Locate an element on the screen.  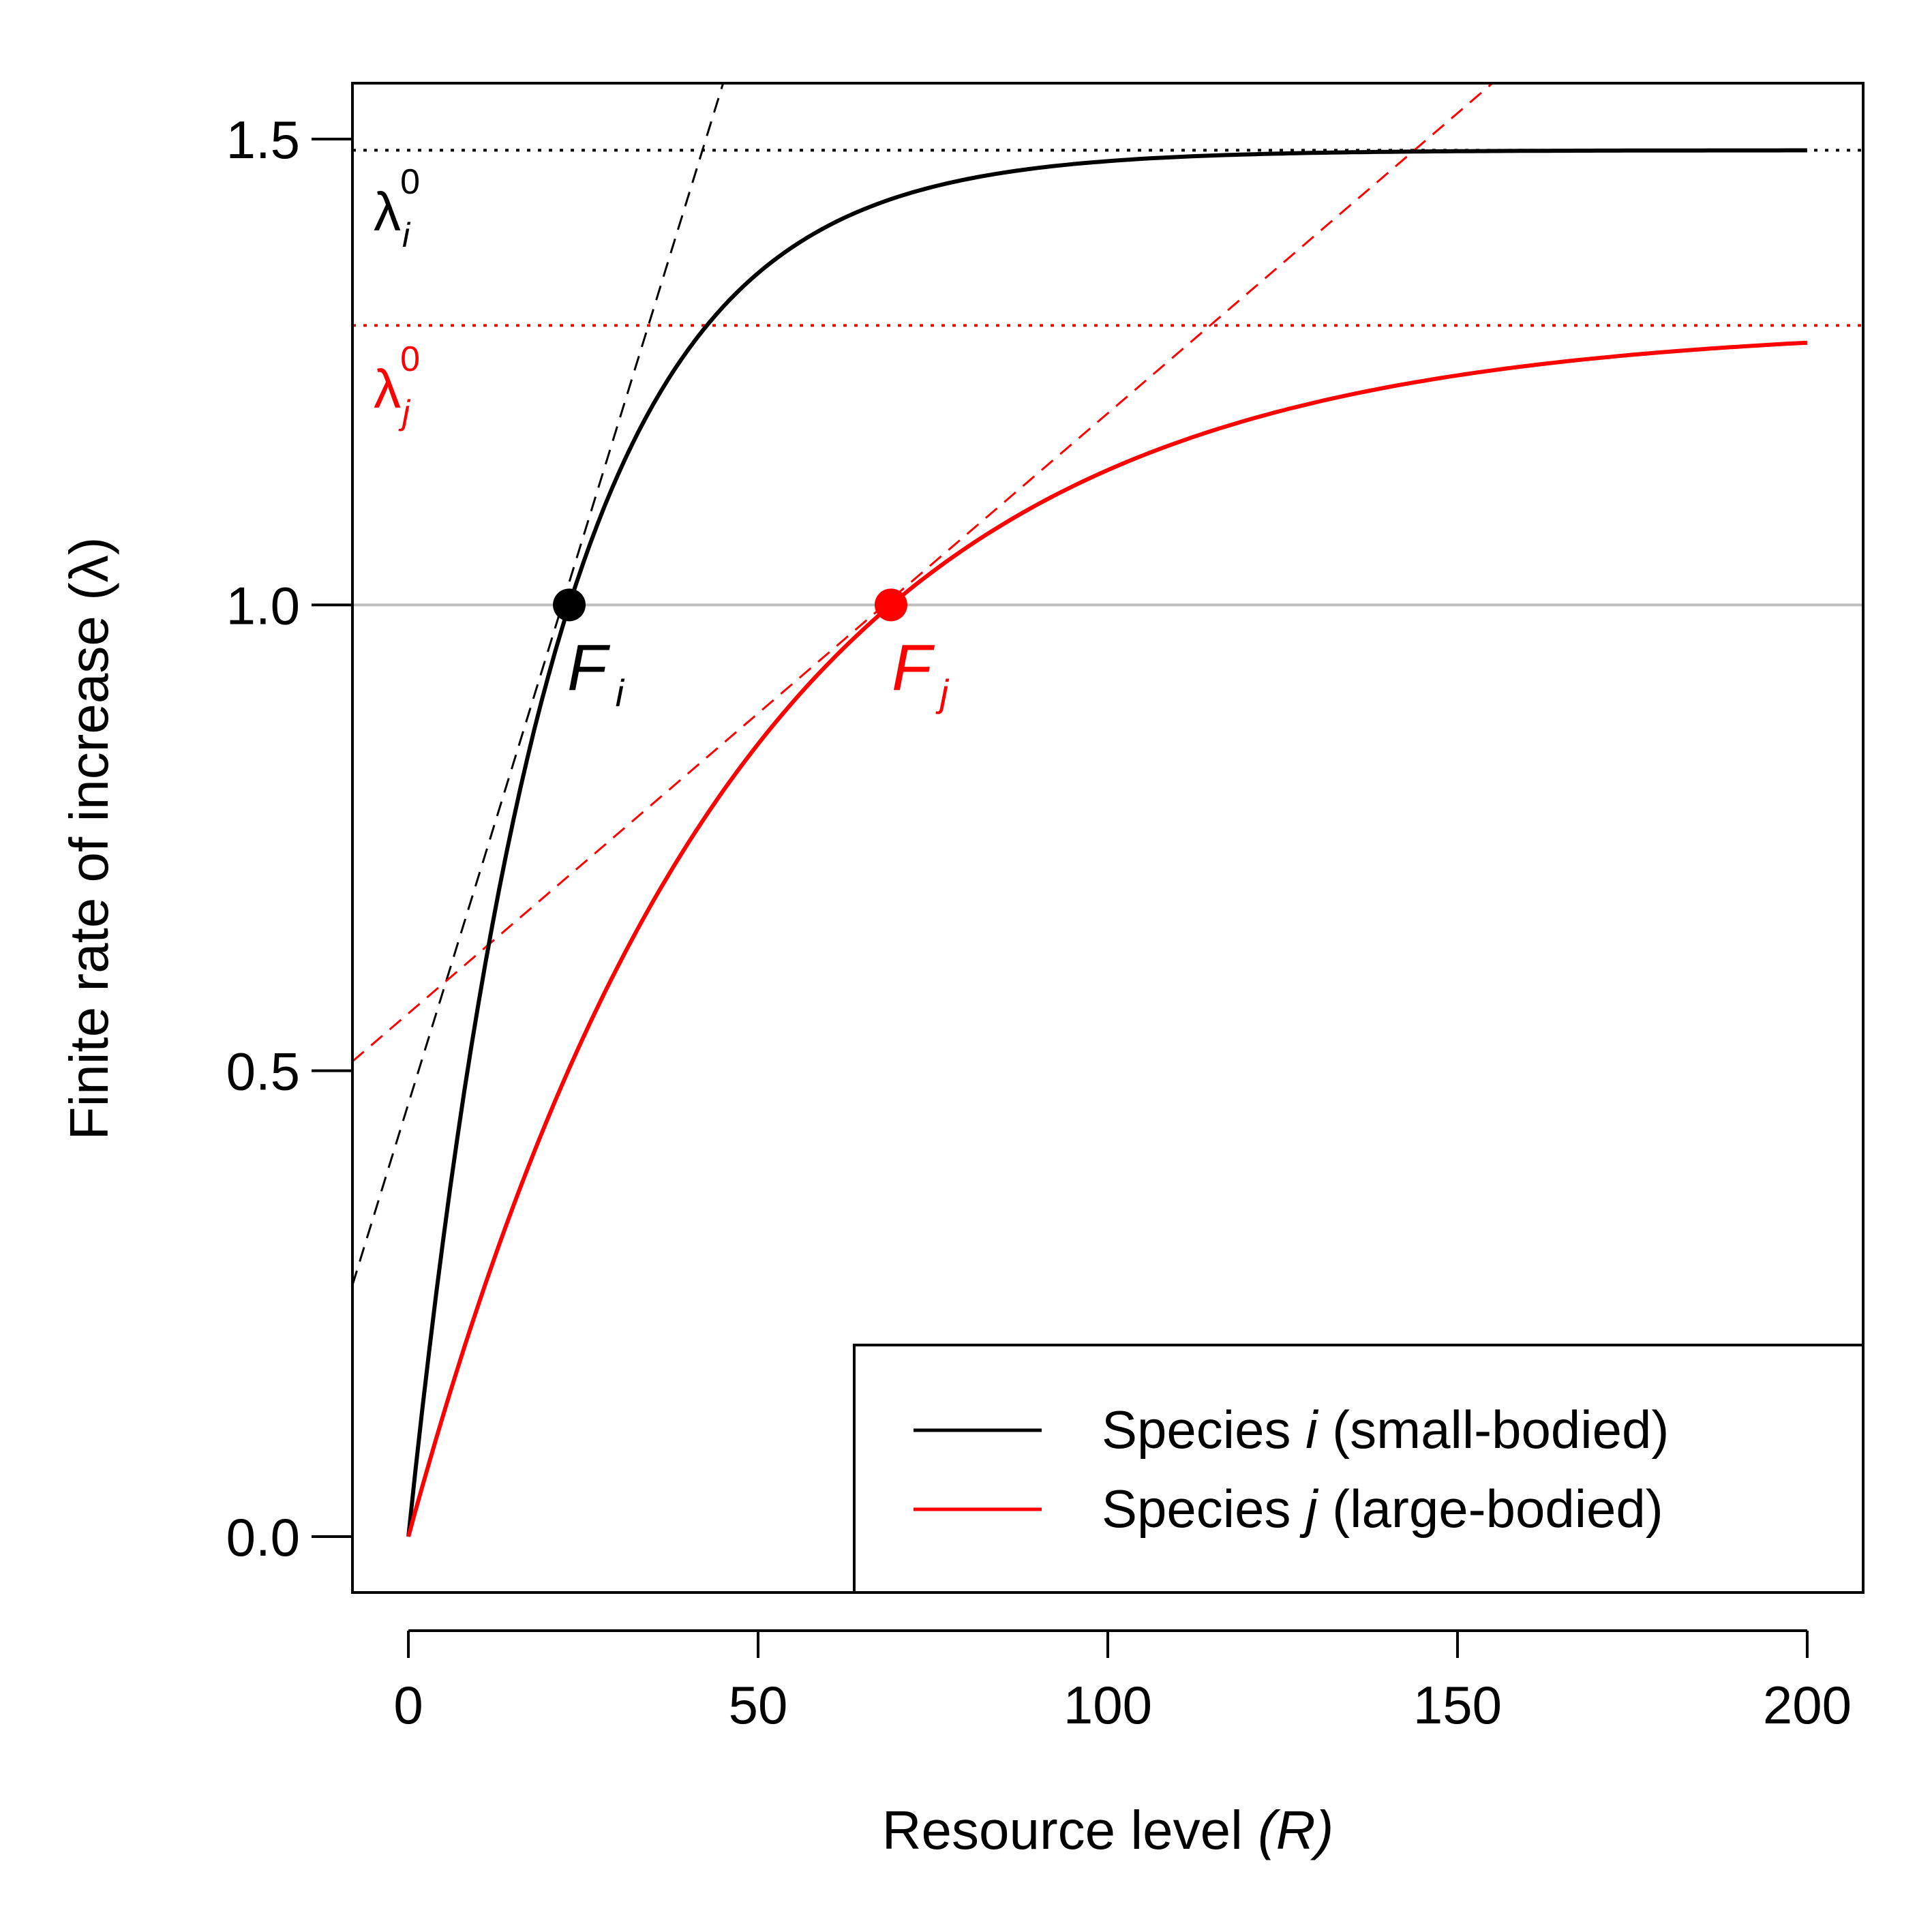
point-fj is located at coordinates (890, 605).